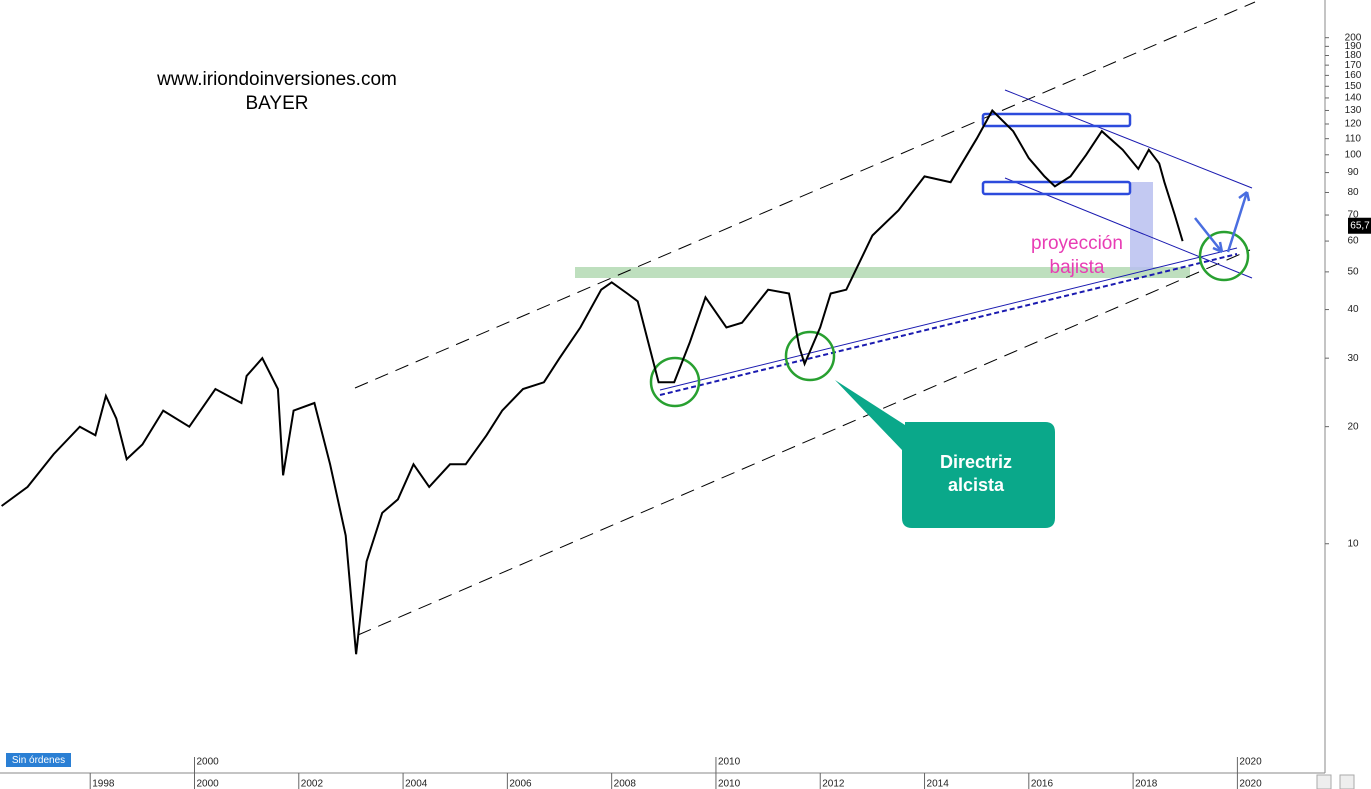 The height and width of the screenshot is (789, 1371). I want to click on y-tick-label: 10, so click(1353, 543).